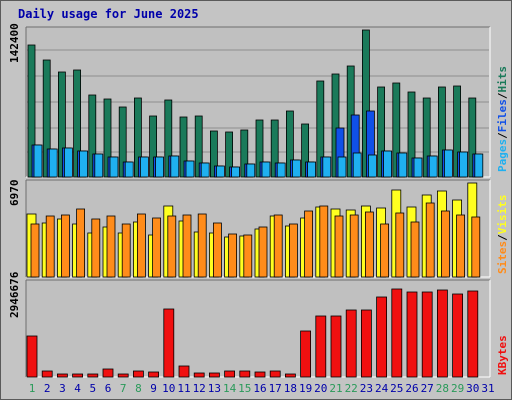 The width and height of the screenshot is (512, 400). I want to click on day-label: 19, so click(305, 388).